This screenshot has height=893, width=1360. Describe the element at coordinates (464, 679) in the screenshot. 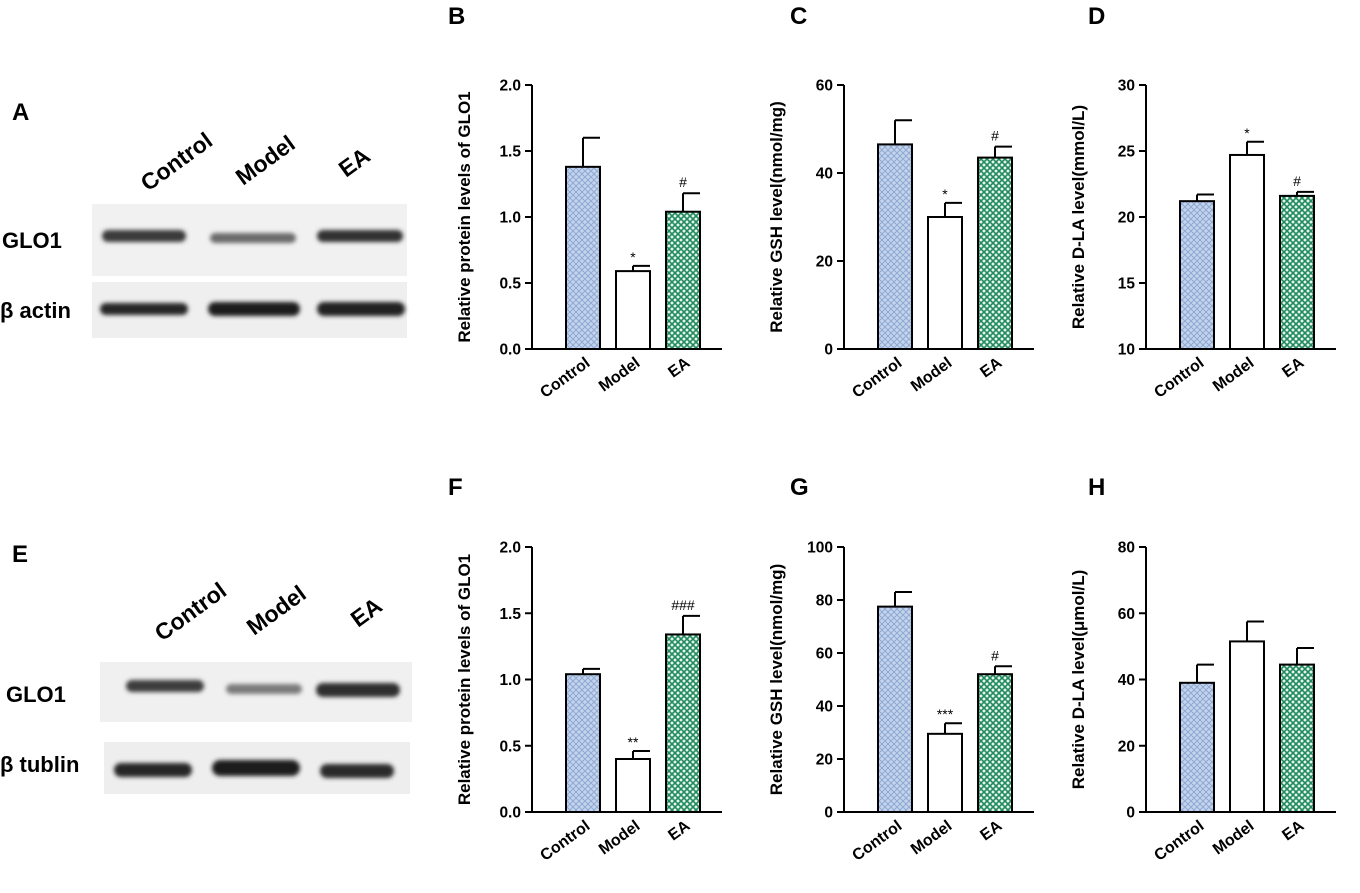

I see `y-axis-title-f: Relative protein levels of GLO1` at that location.